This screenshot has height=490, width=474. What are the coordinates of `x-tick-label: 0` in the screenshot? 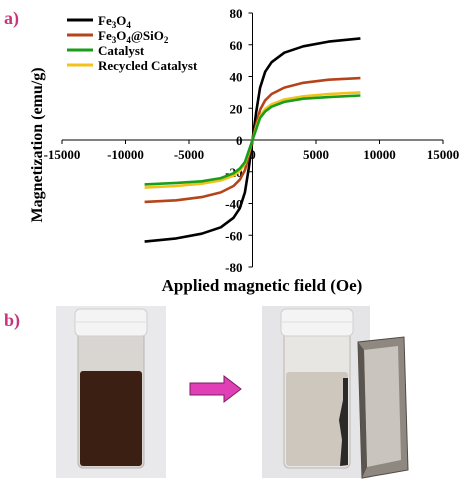 It's located at (252, 154).